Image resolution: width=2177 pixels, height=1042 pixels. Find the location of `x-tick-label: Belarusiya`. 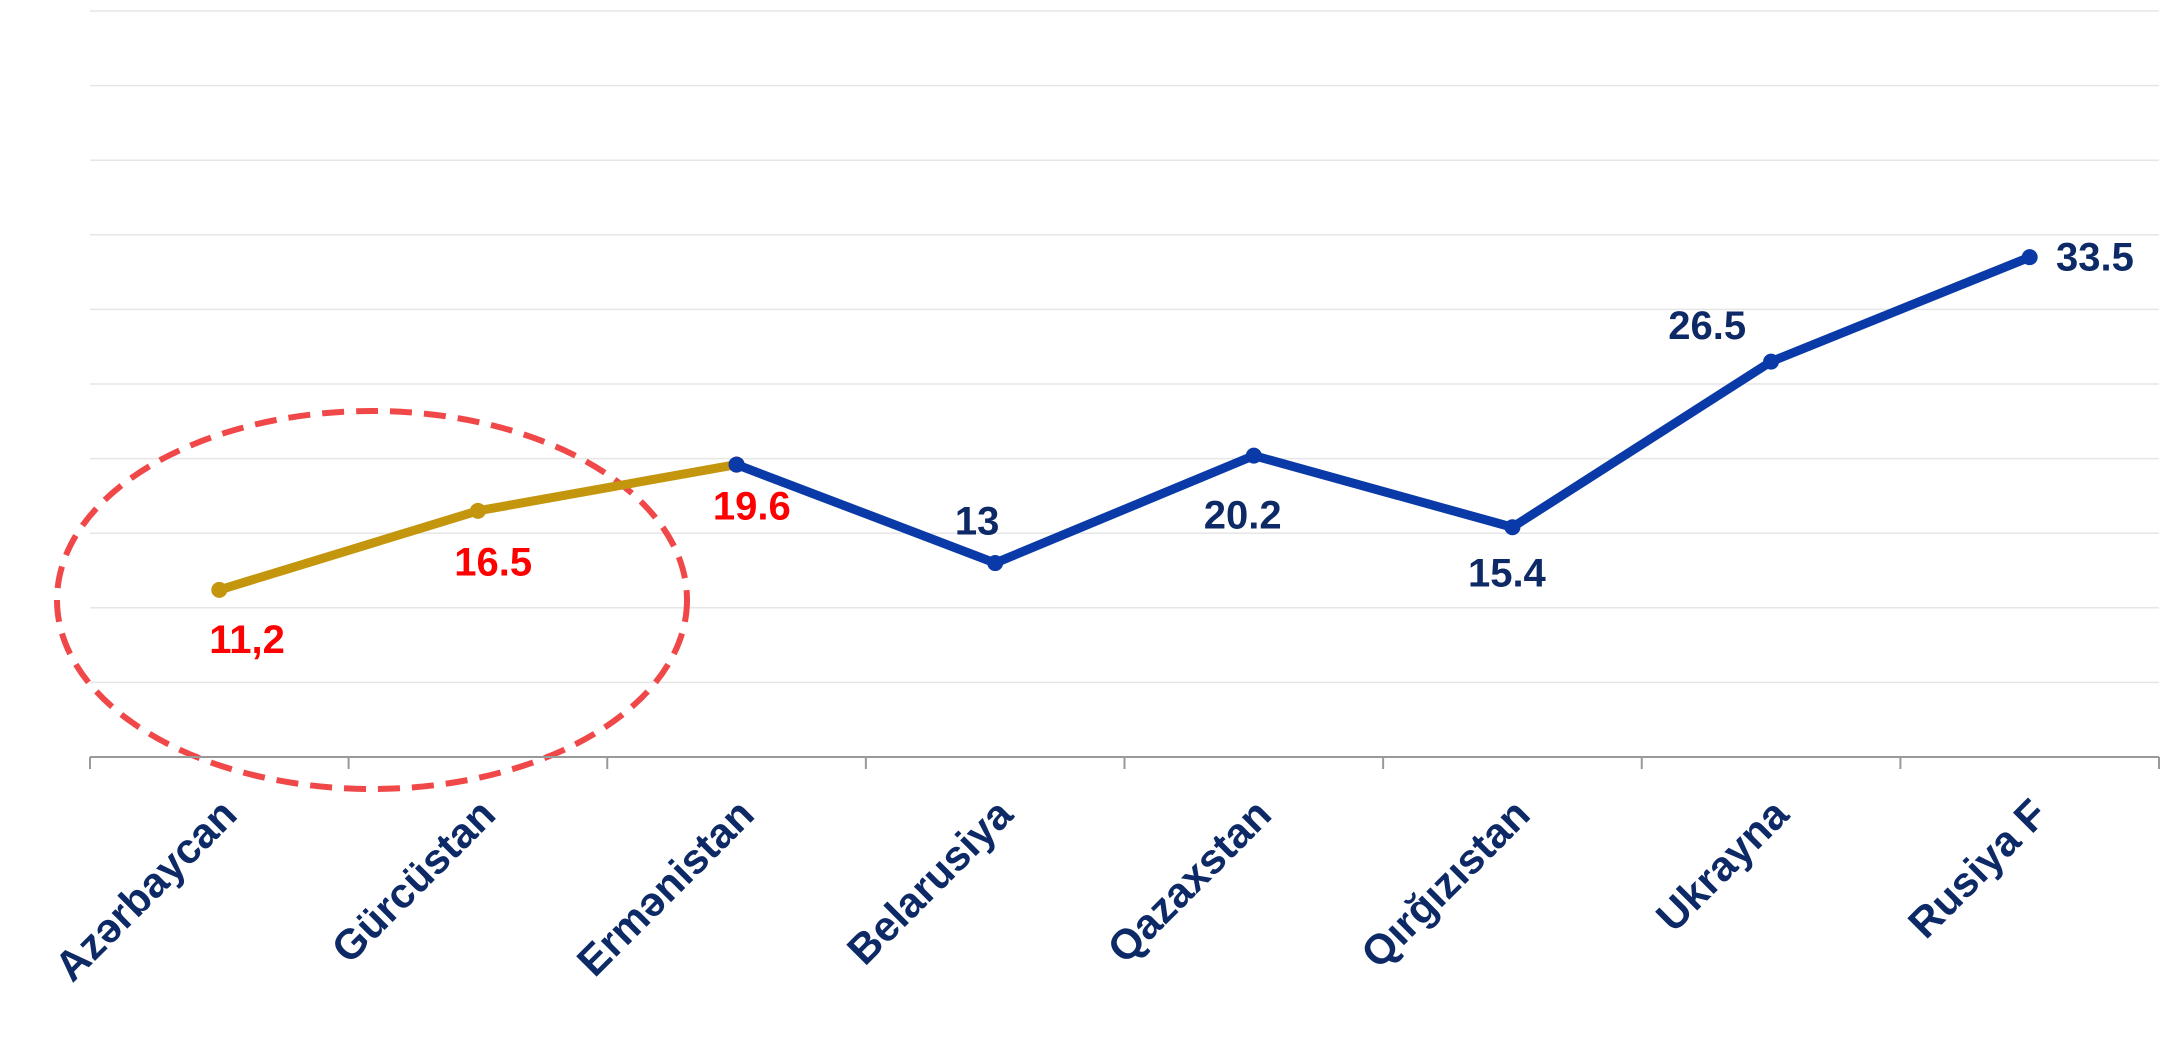

x-tick-label: Belarusiya is located at coordinates (930, 882).